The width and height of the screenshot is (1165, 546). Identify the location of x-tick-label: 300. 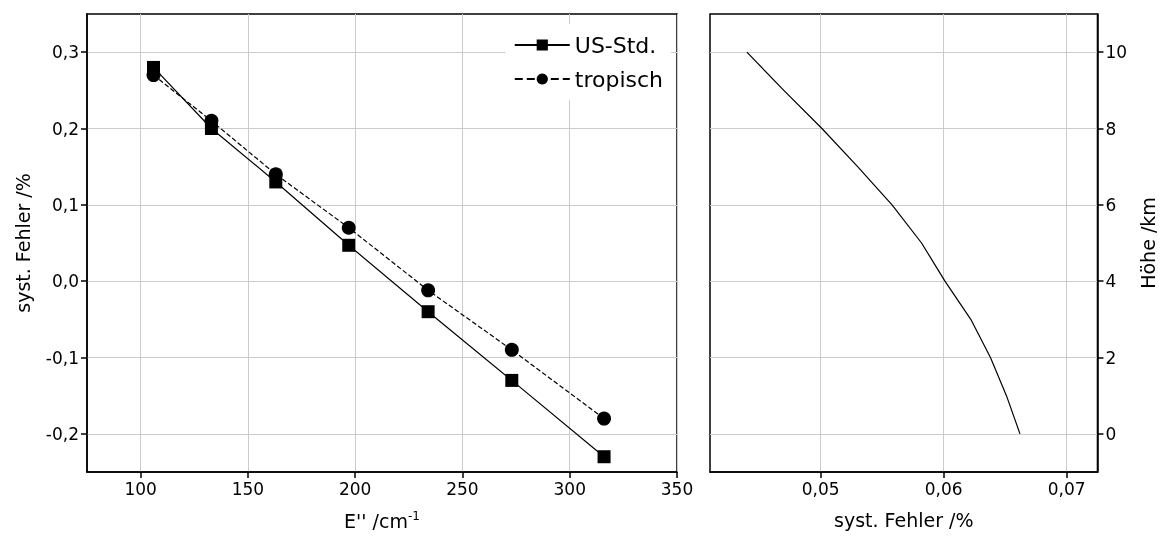
(569, 488).